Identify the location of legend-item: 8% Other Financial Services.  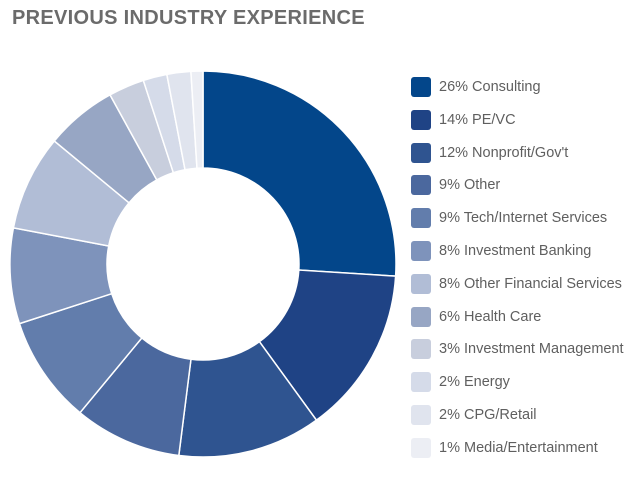
(517, 284).